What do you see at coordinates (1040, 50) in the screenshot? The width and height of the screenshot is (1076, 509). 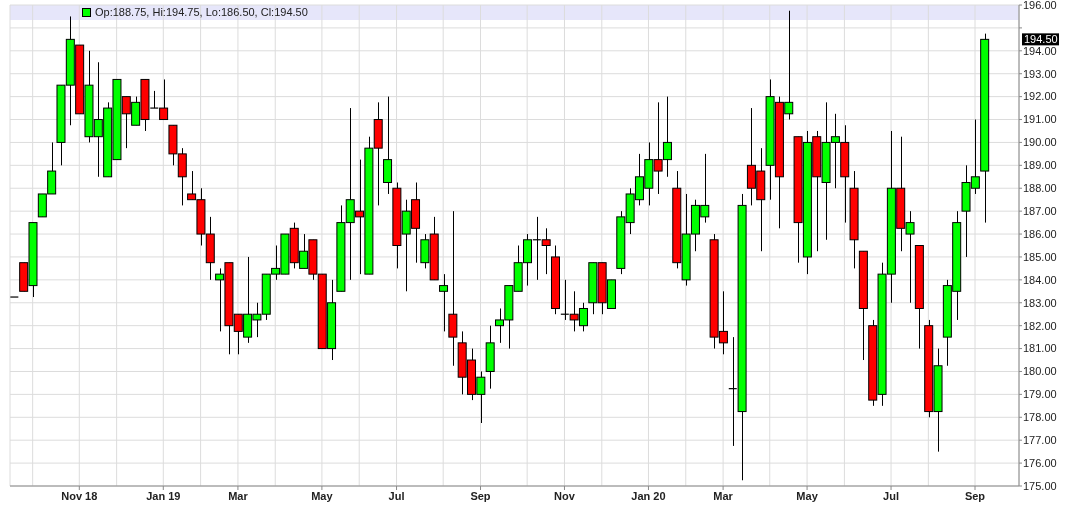 I see `y-tick-label: 194.00` at bounding box center [1040, 50].